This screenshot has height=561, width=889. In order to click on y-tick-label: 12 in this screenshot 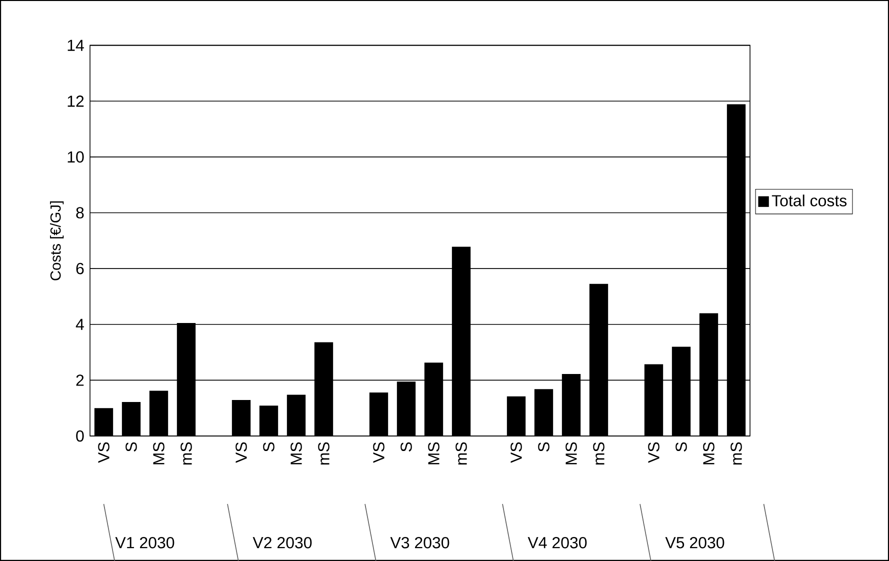, I will do `click(76, 101)`.